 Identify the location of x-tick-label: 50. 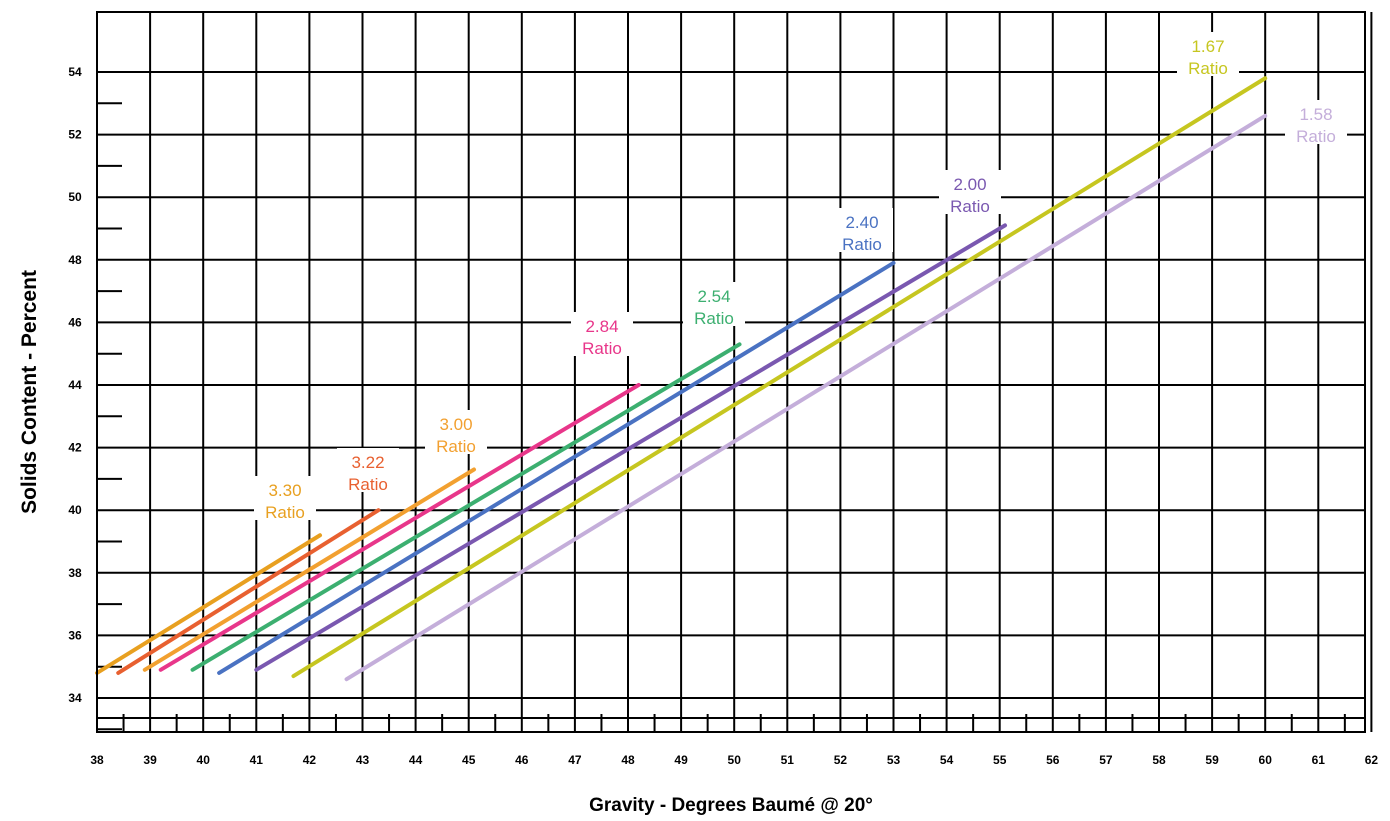
(735, 760).